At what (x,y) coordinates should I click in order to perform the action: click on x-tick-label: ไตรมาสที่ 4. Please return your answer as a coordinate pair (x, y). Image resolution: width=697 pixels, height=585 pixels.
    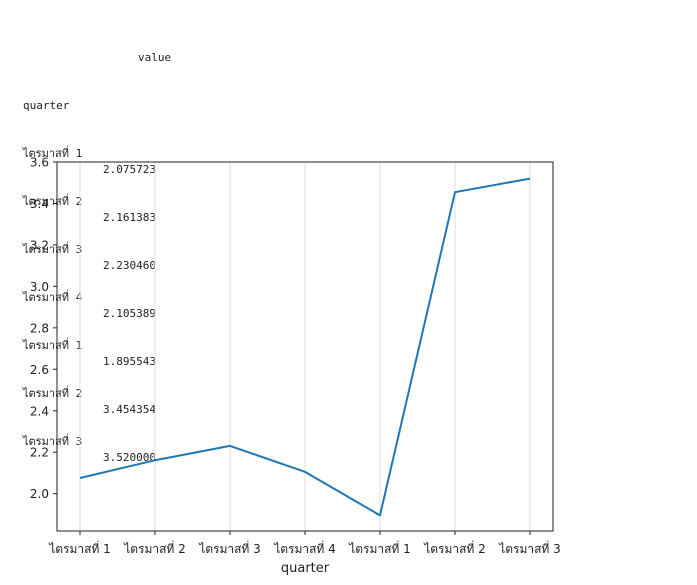
    Looking at the image, I should click on (304, 548).